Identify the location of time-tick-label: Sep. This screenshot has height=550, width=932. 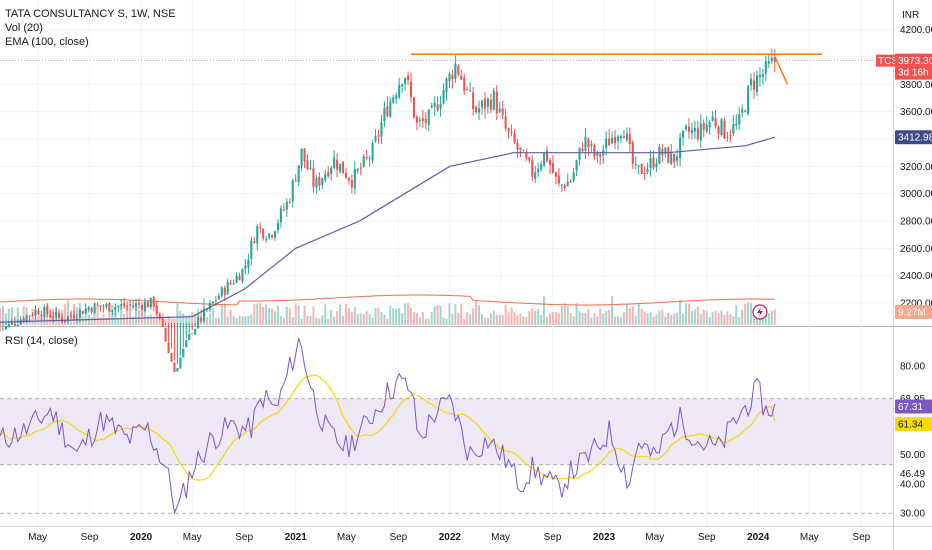
(707, 537).